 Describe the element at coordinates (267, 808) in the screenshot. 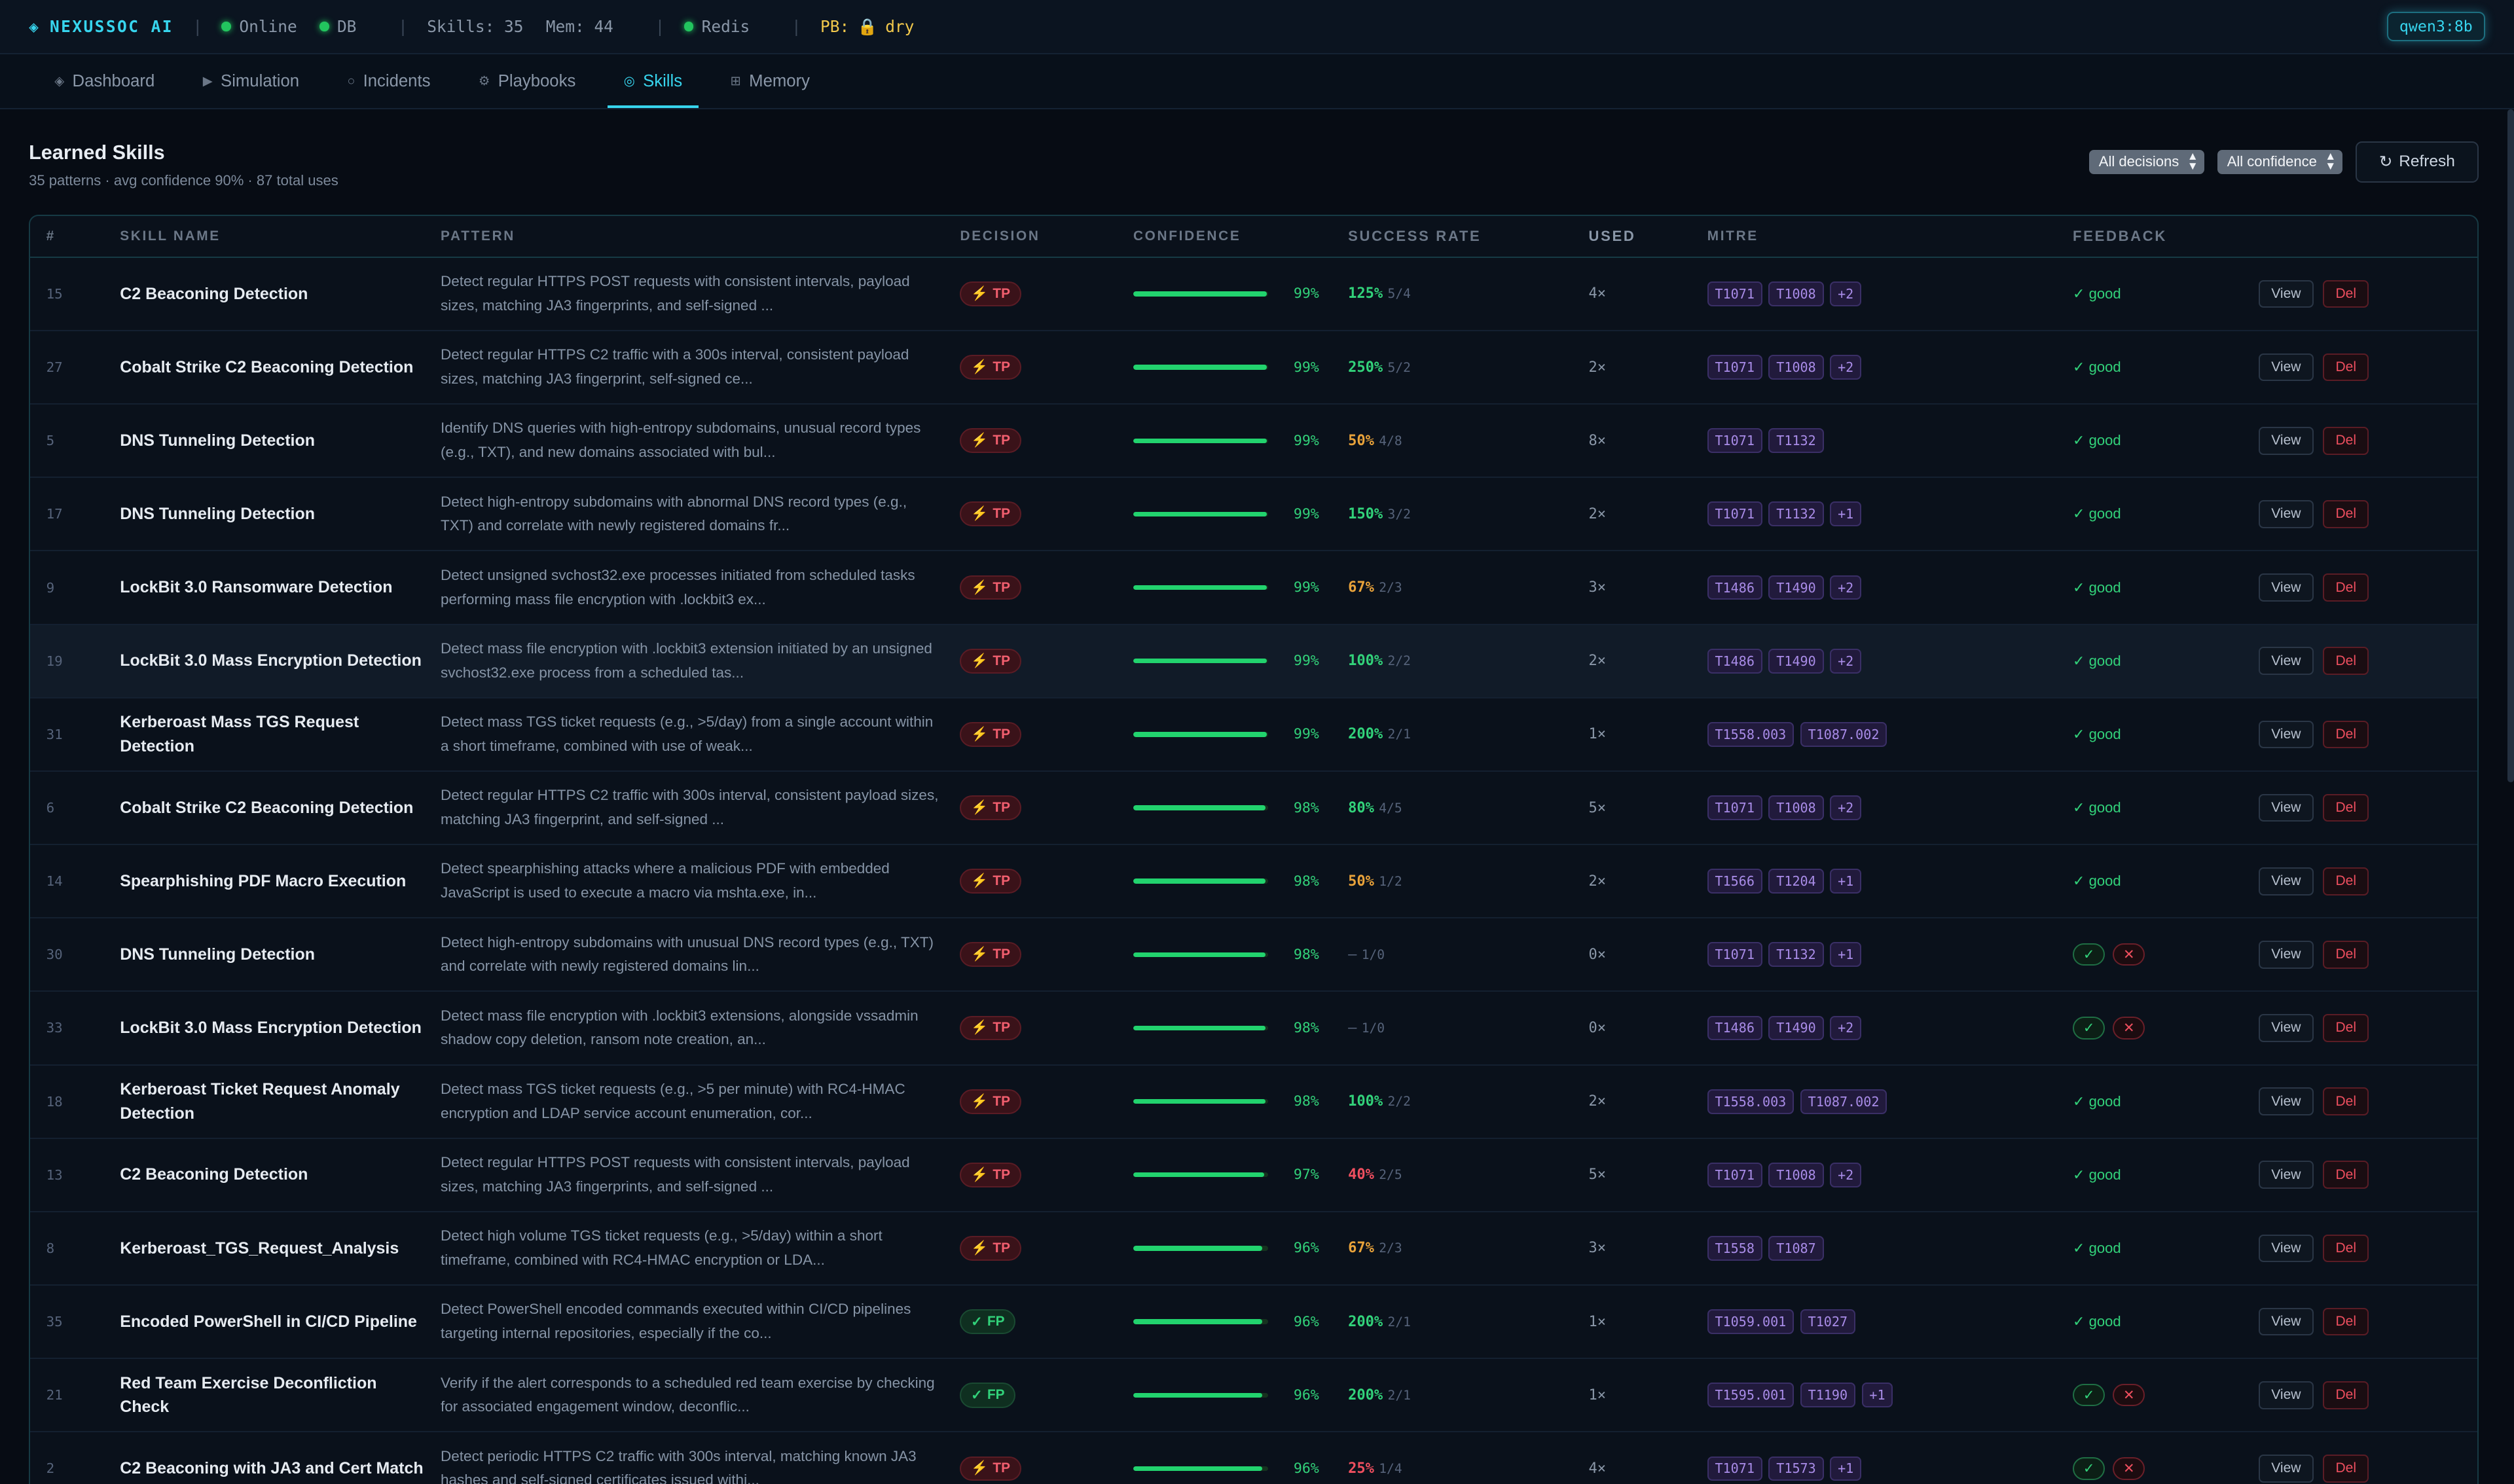

I see `skill-name: Cobalt Strike C2 Beaconing Detection` at that location.